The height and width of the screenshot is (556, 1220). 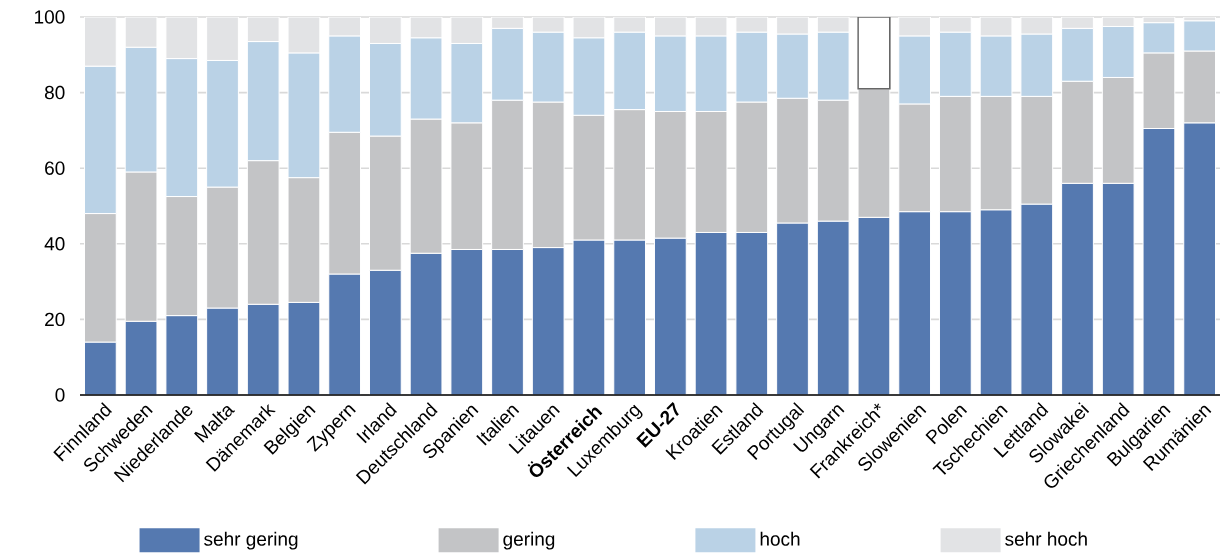 I want to click on y-tick-label: 60, so click(x=55, y=168).